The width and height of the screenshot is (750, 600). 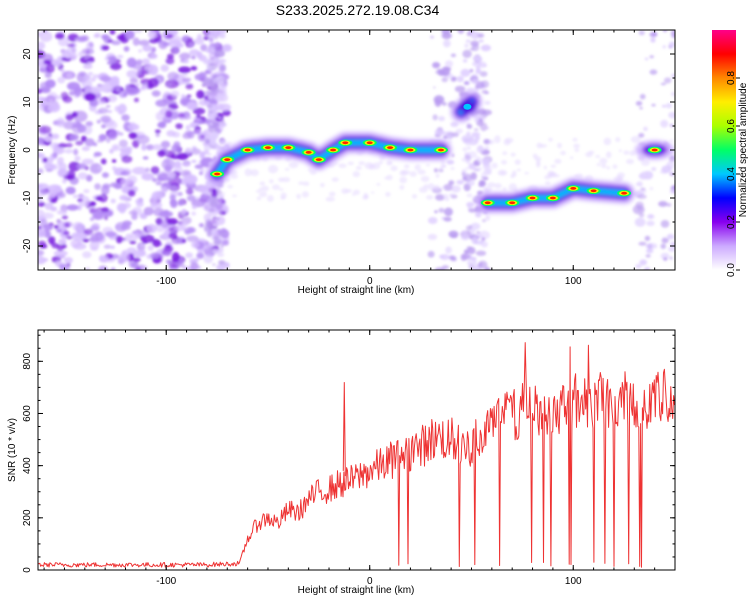 I want to click on snr-xlabel: Height of straight line (km), so click(x=356, y=590).